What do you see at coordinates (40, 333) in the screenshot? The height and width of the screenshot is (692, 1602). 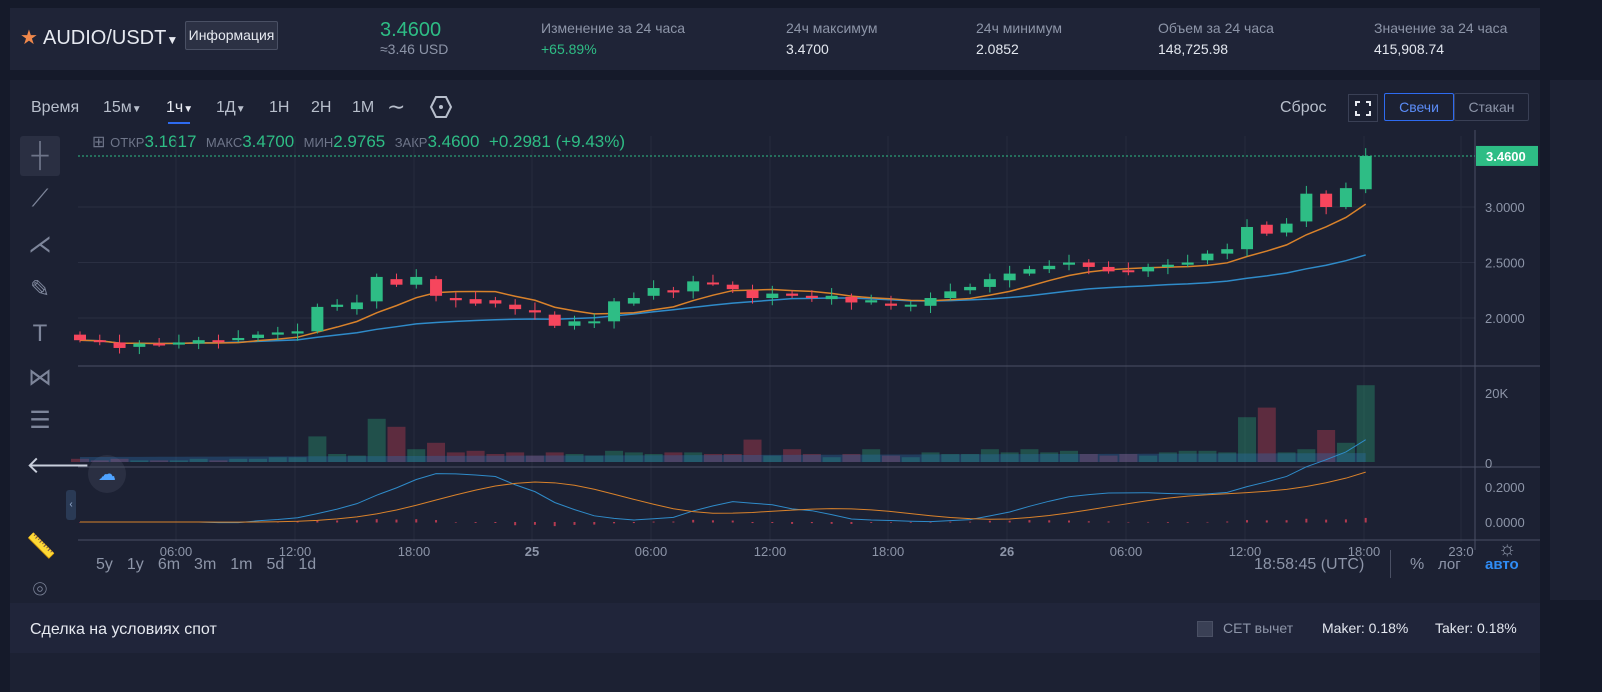 I see `text-tool-icon: T` at bounding box center [40, 333].